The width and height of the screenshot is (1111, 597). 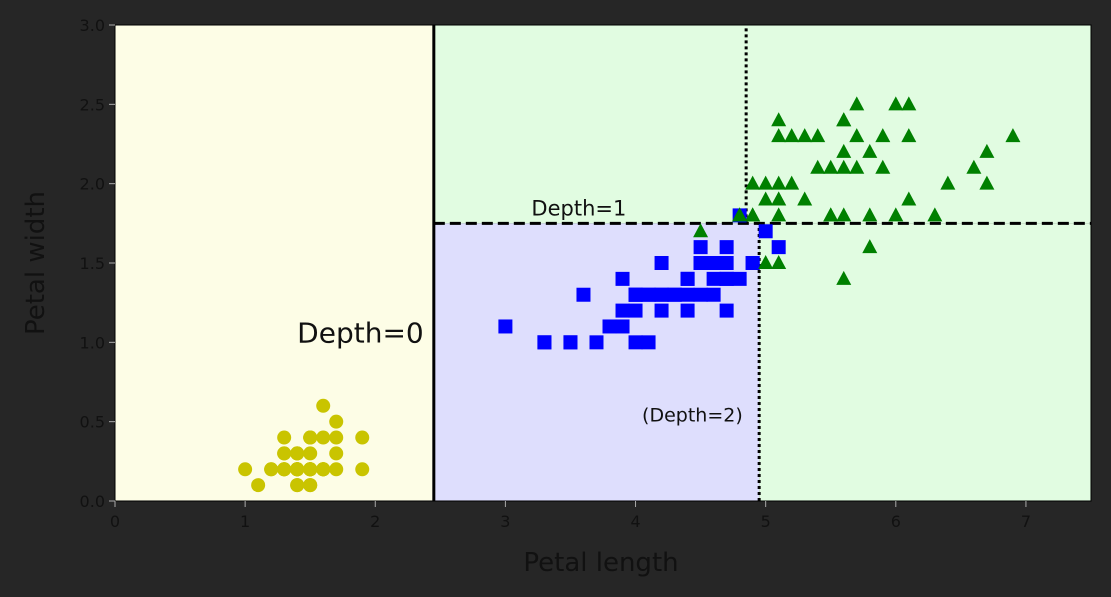 I want to click on x-tick-label: 1, so click(x=245, y=521).